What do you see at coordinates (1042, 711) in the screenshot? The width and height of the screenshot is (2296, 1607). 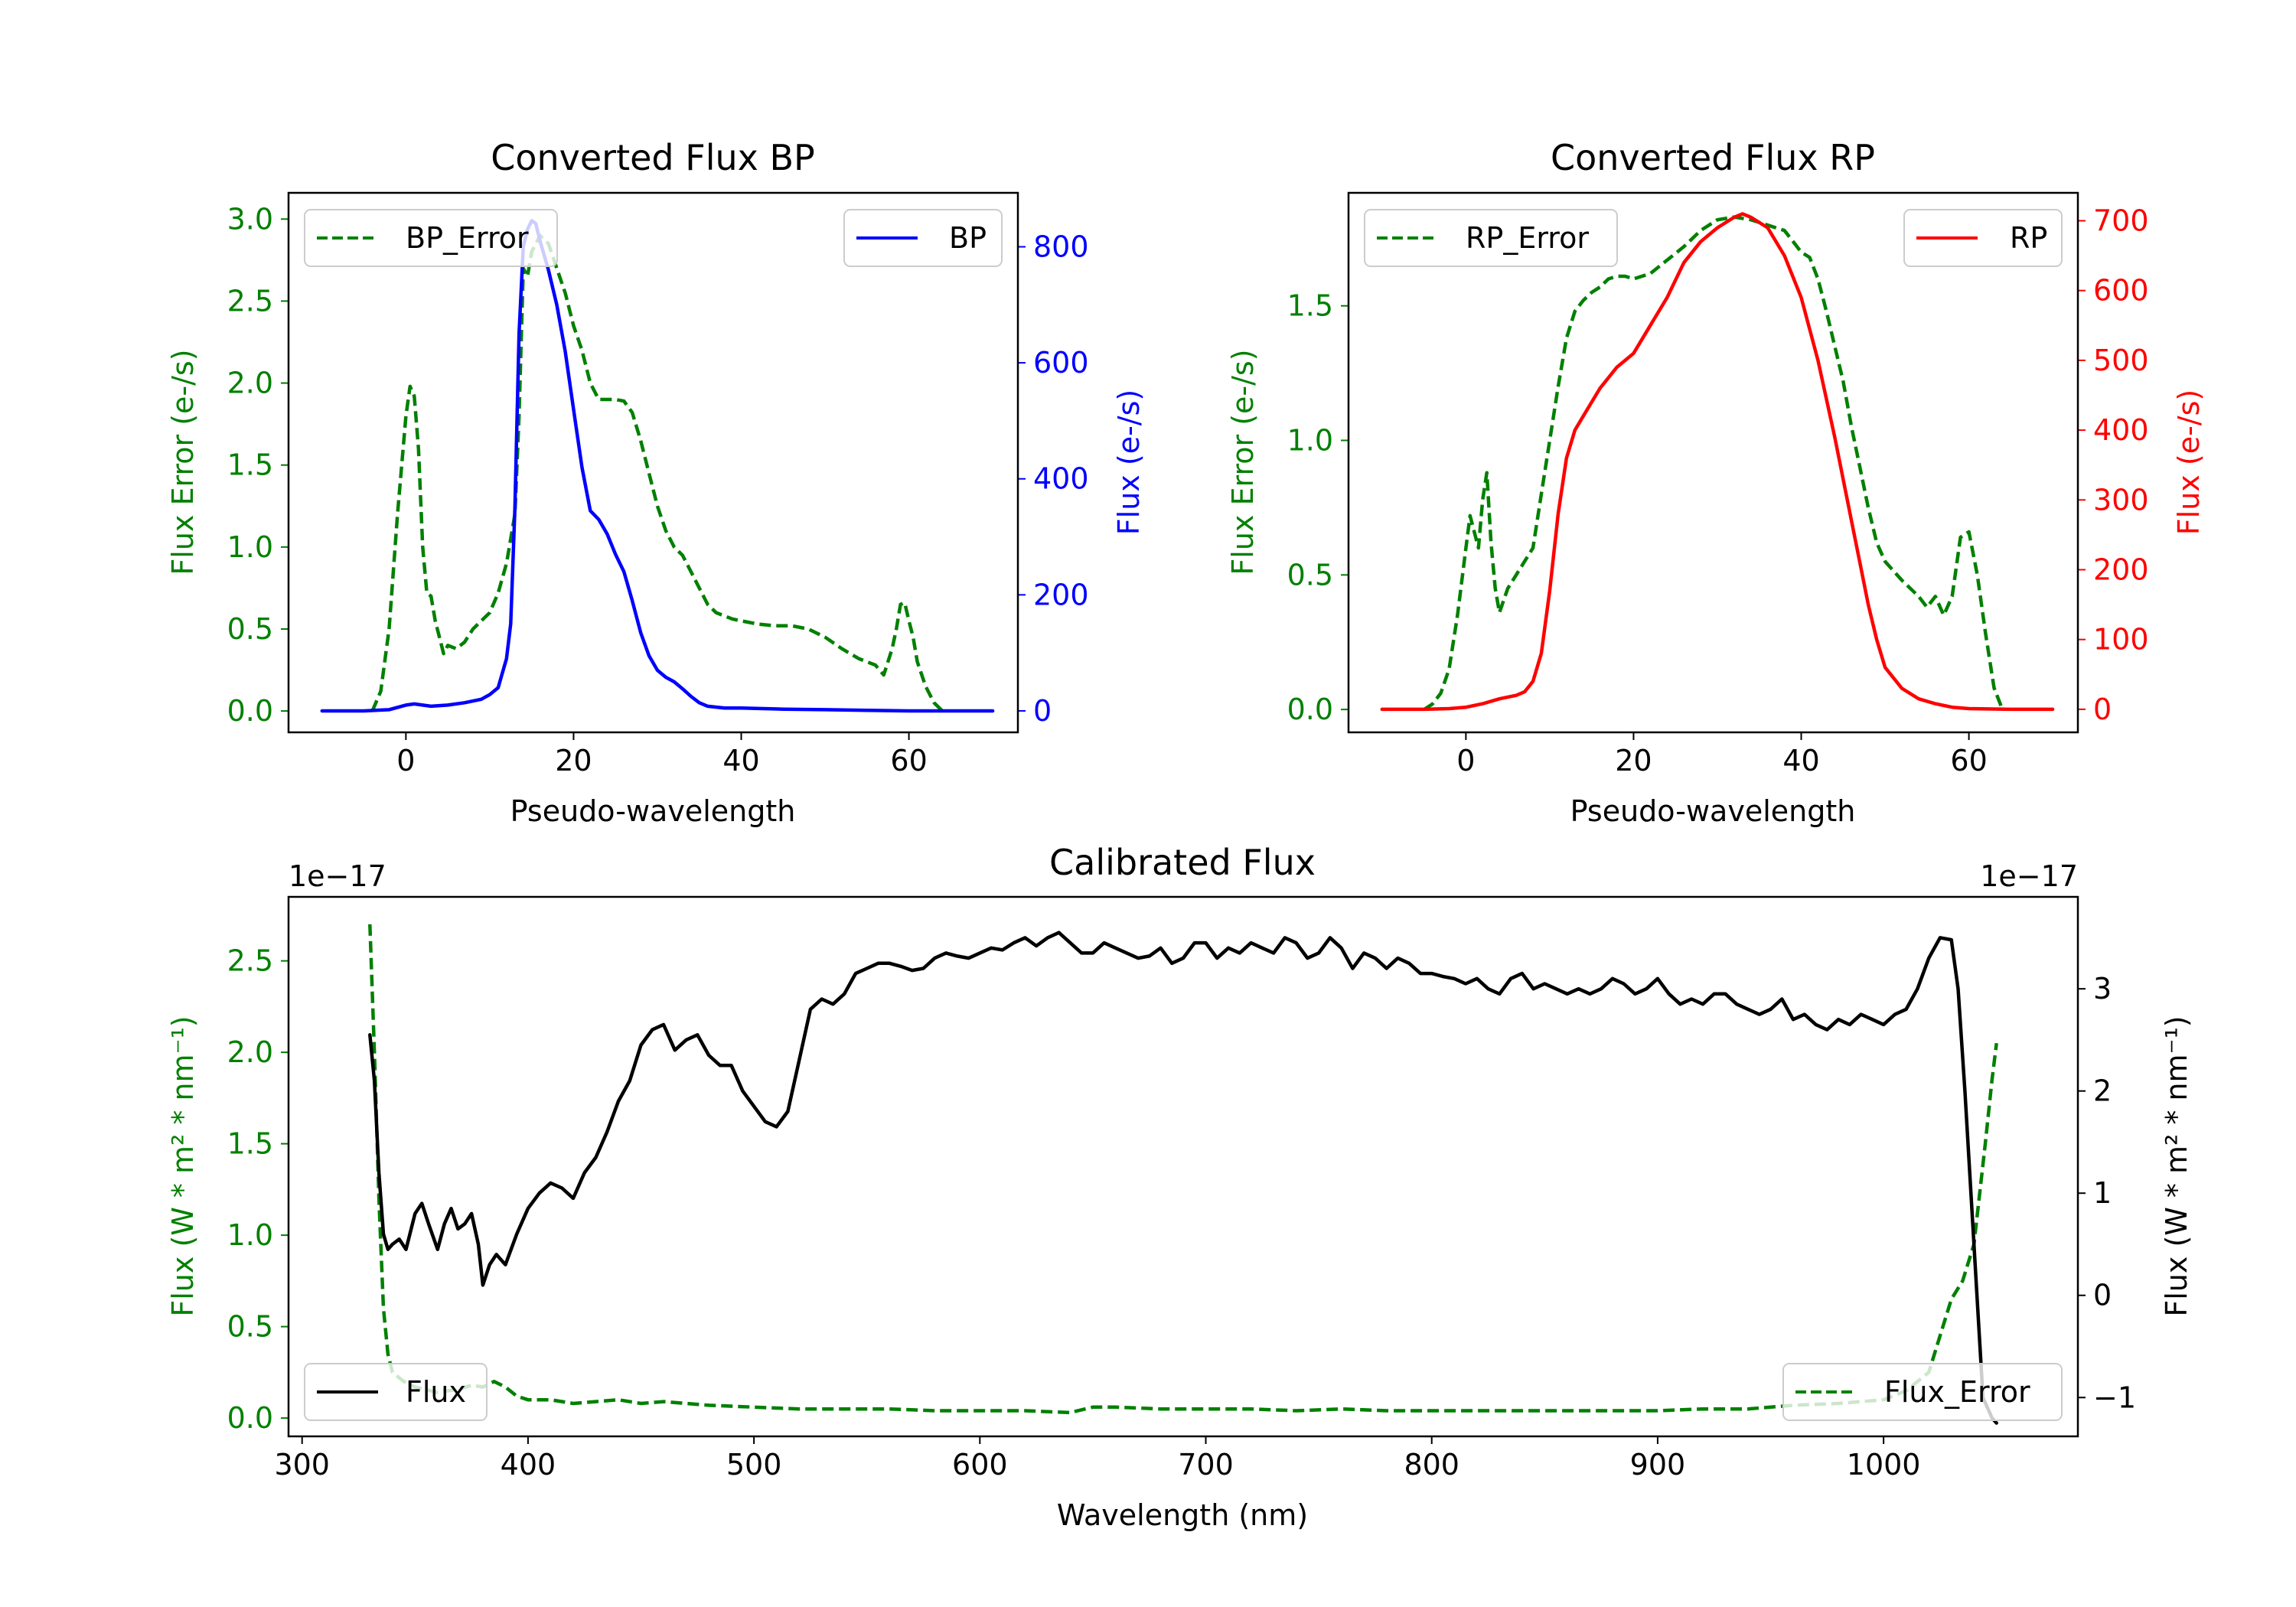 I see `bp-ytick-right-label: 0` at bounding box center [1042, 711].